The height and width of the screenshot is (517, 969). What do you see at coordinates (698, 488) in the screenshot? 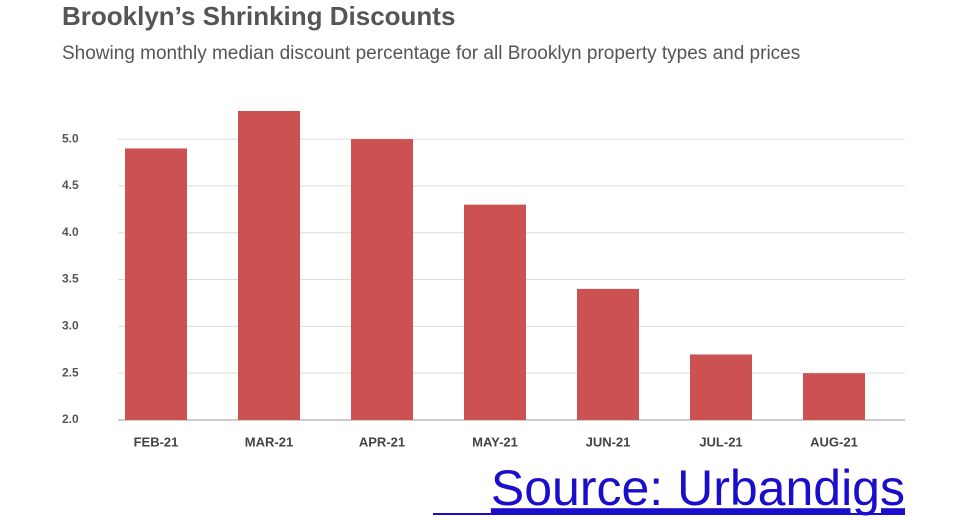
I see `source-link: Source: Urbandigs` at bounding box center [698, 488].